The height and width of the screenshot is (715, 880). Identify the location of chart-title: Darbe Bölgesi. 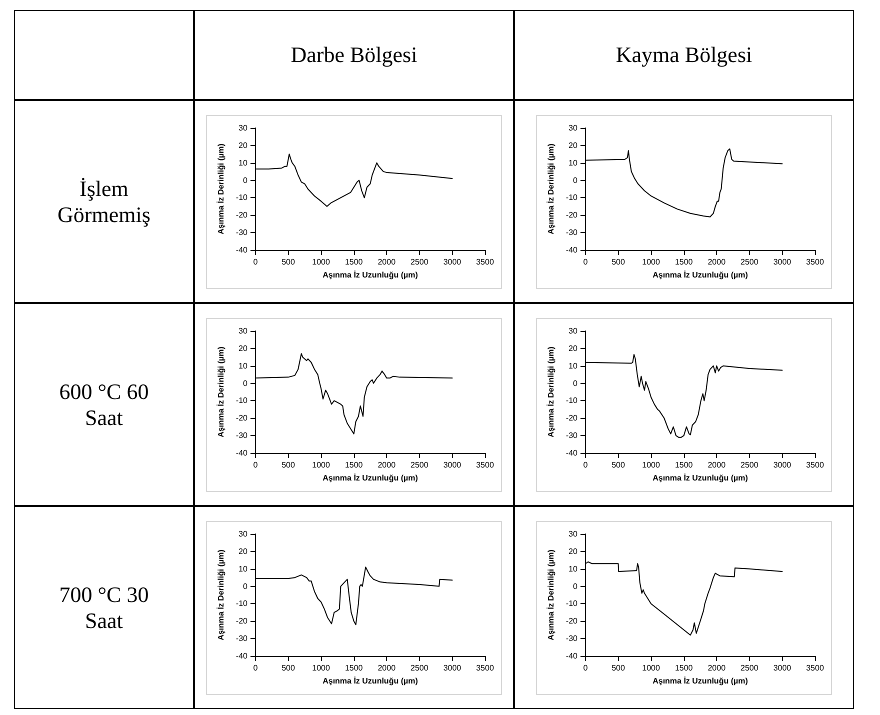
(354, 55).